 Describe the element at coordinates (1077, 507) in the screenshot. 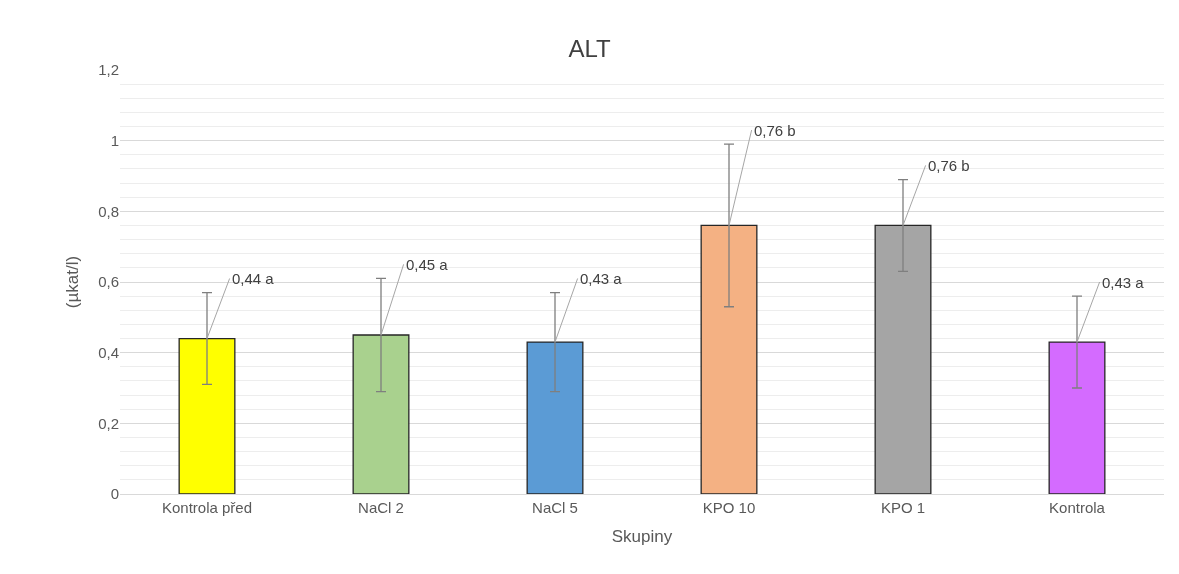

I see `x-tick-label: Kontrola` at that location.